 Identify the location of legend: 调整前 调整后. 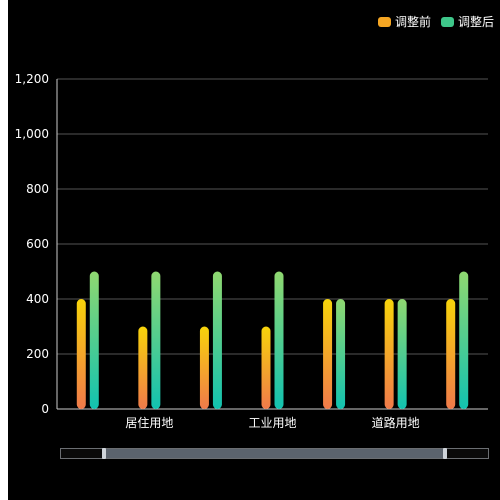
(435, 21).